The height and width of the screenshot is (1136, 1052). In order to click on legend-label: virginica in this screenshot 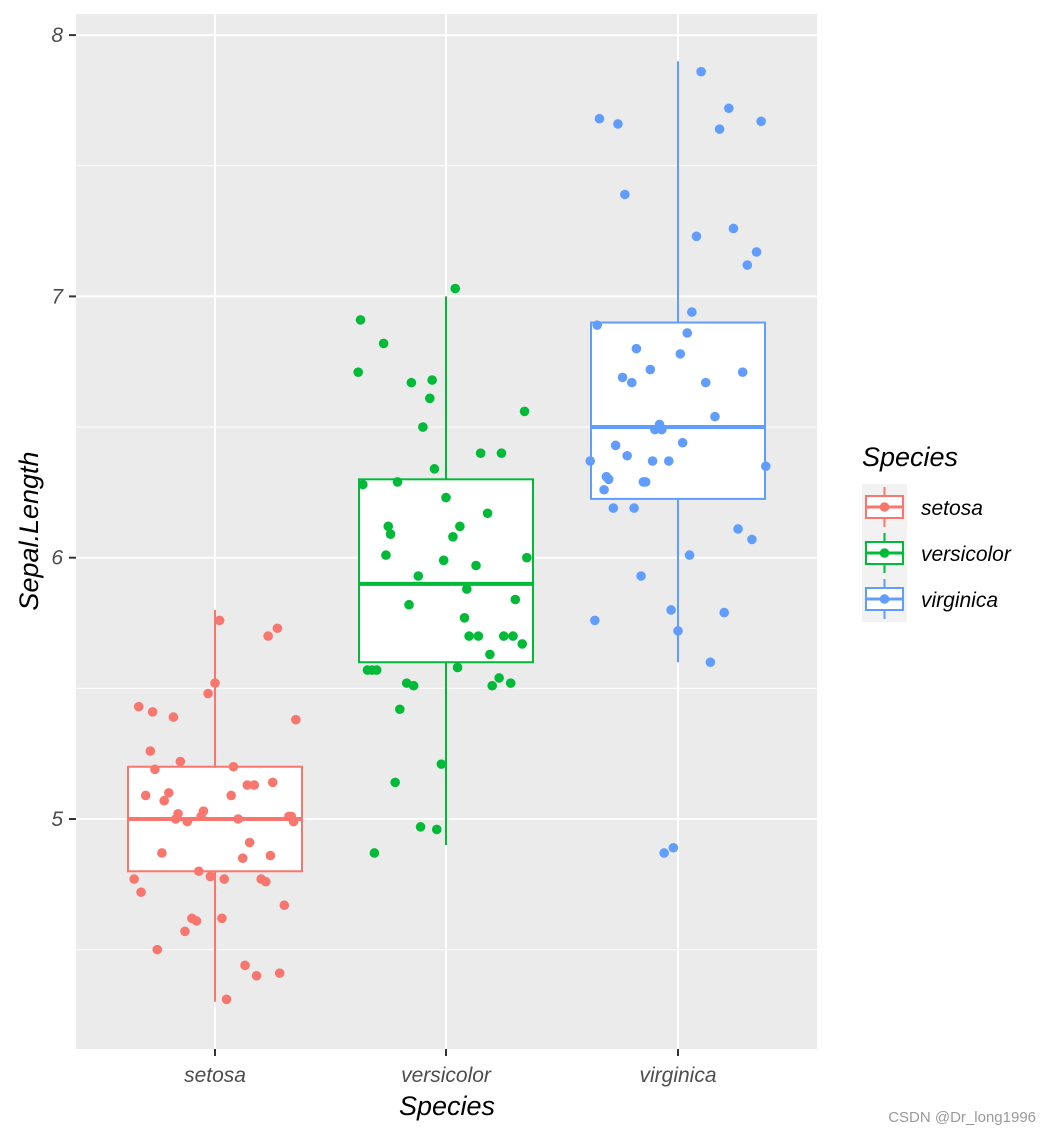, I will do `click(959, 600)`.